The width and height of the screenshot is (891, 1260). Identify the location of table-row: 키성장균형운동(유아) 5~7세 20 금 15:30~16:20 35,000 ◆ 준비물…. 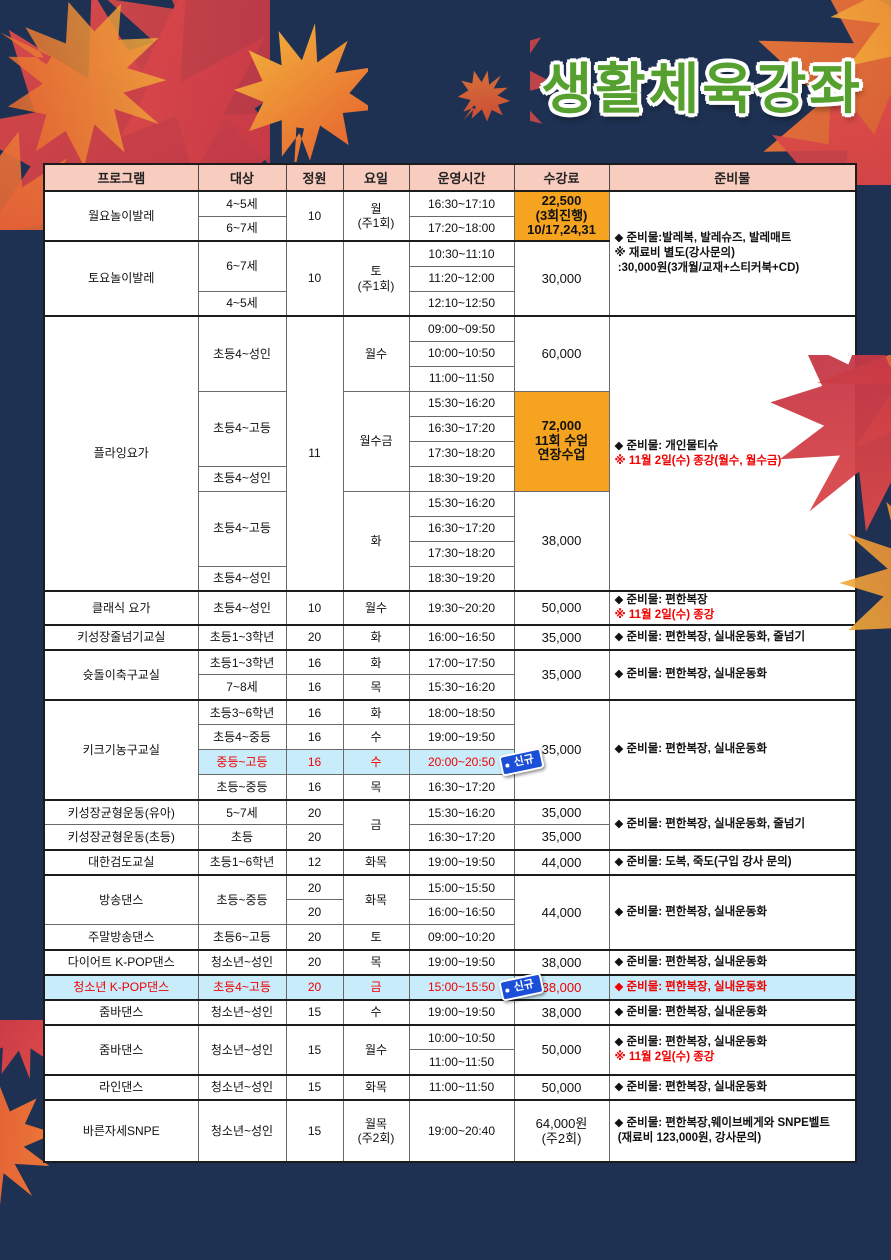
(450, 824).